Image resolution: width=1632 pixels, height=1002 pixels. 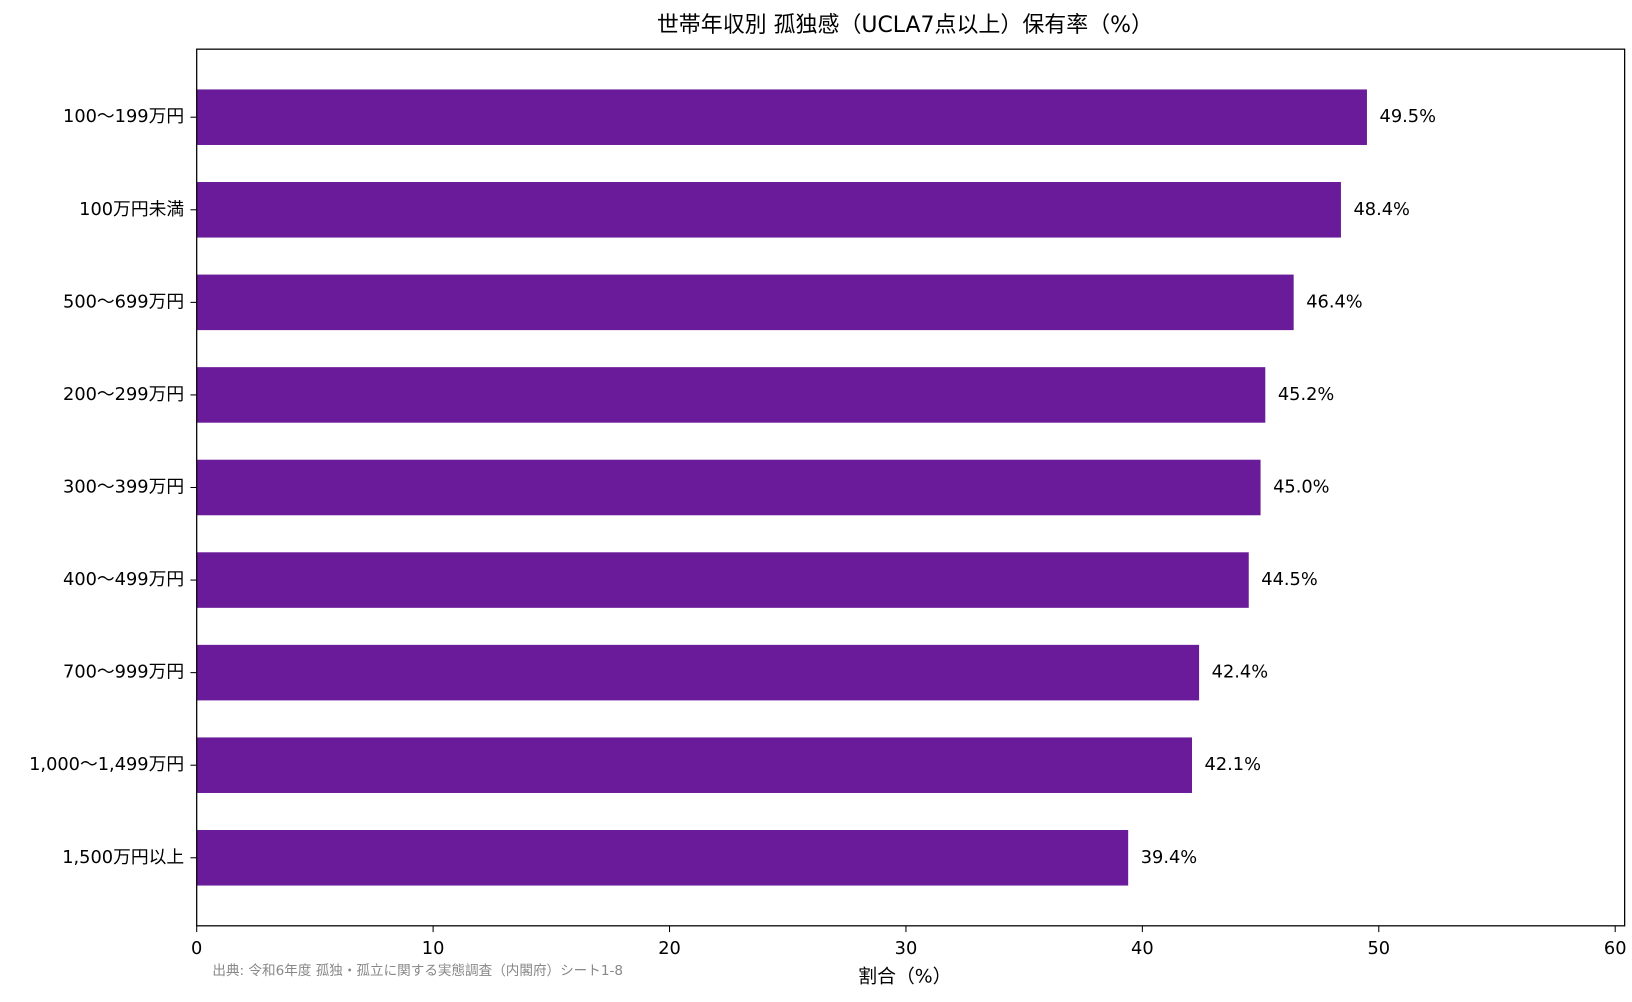 What do you see at coordinates (1408, 116) in the screenshot?
I see `value-label: 49.5%` at bounding box center [1408, 116].